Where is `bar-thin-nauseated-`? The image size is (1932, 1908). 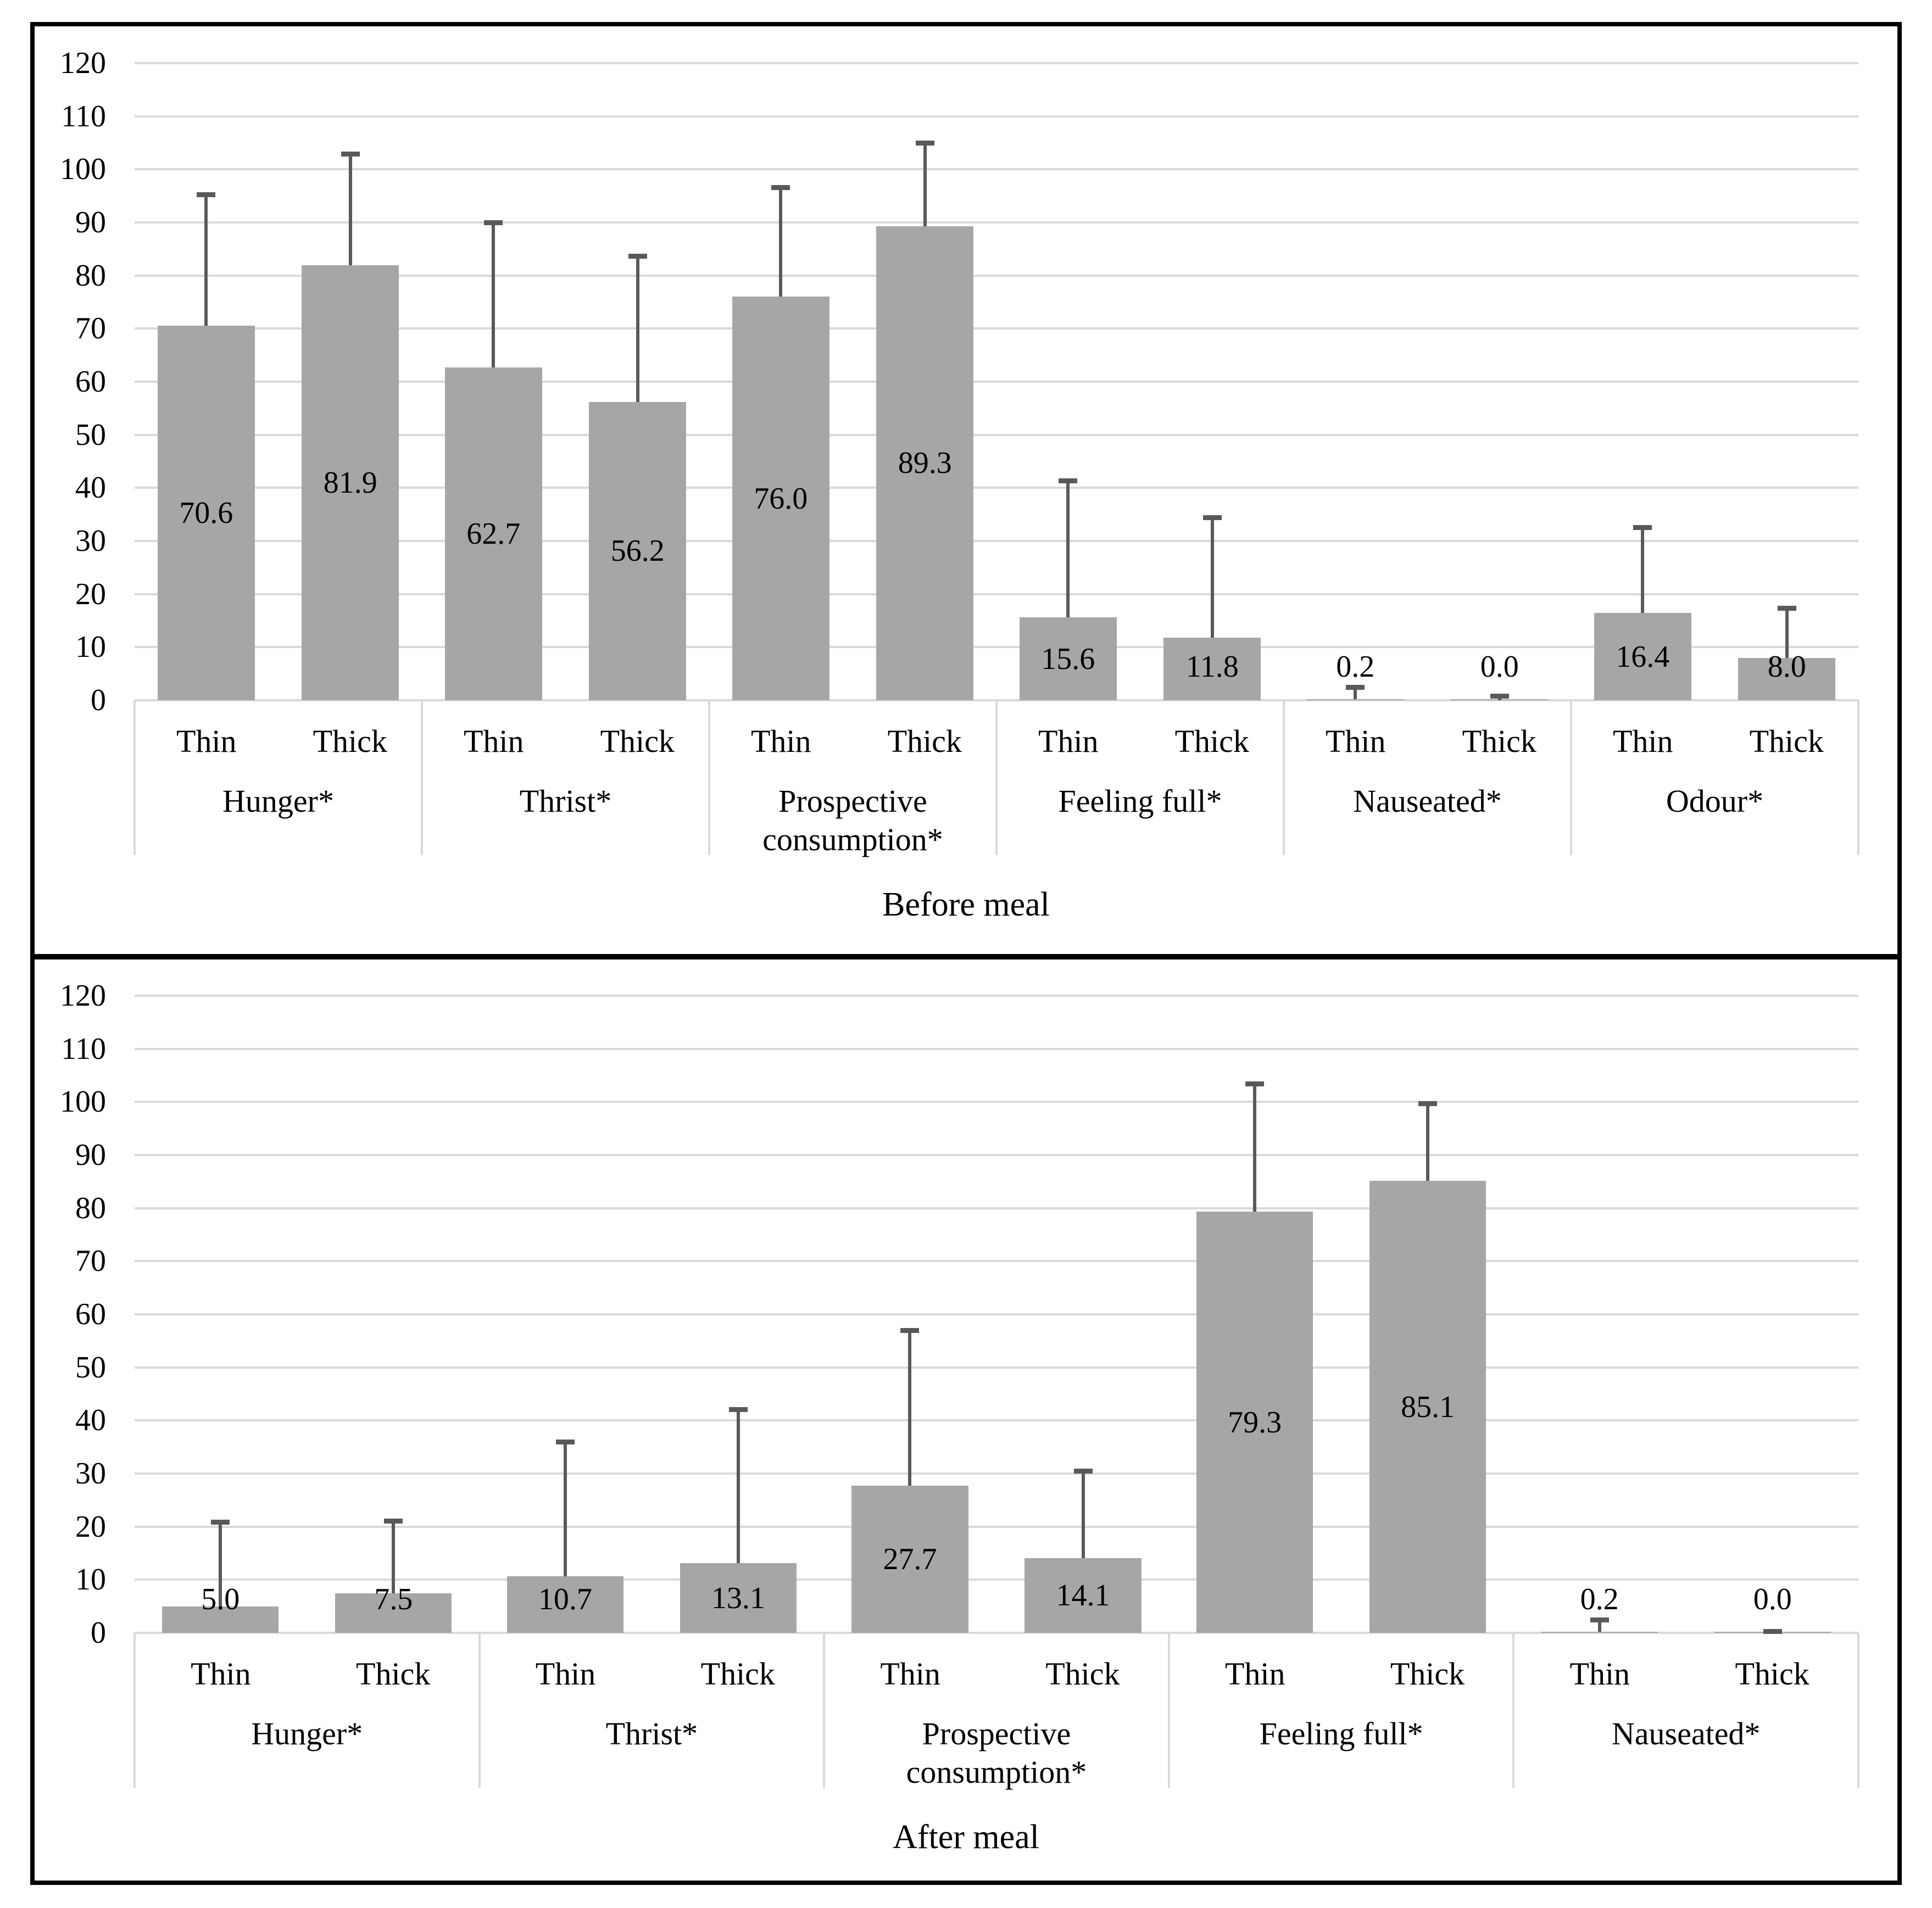
bar-thin-nauseated- is located at coordinates (1355, 699).